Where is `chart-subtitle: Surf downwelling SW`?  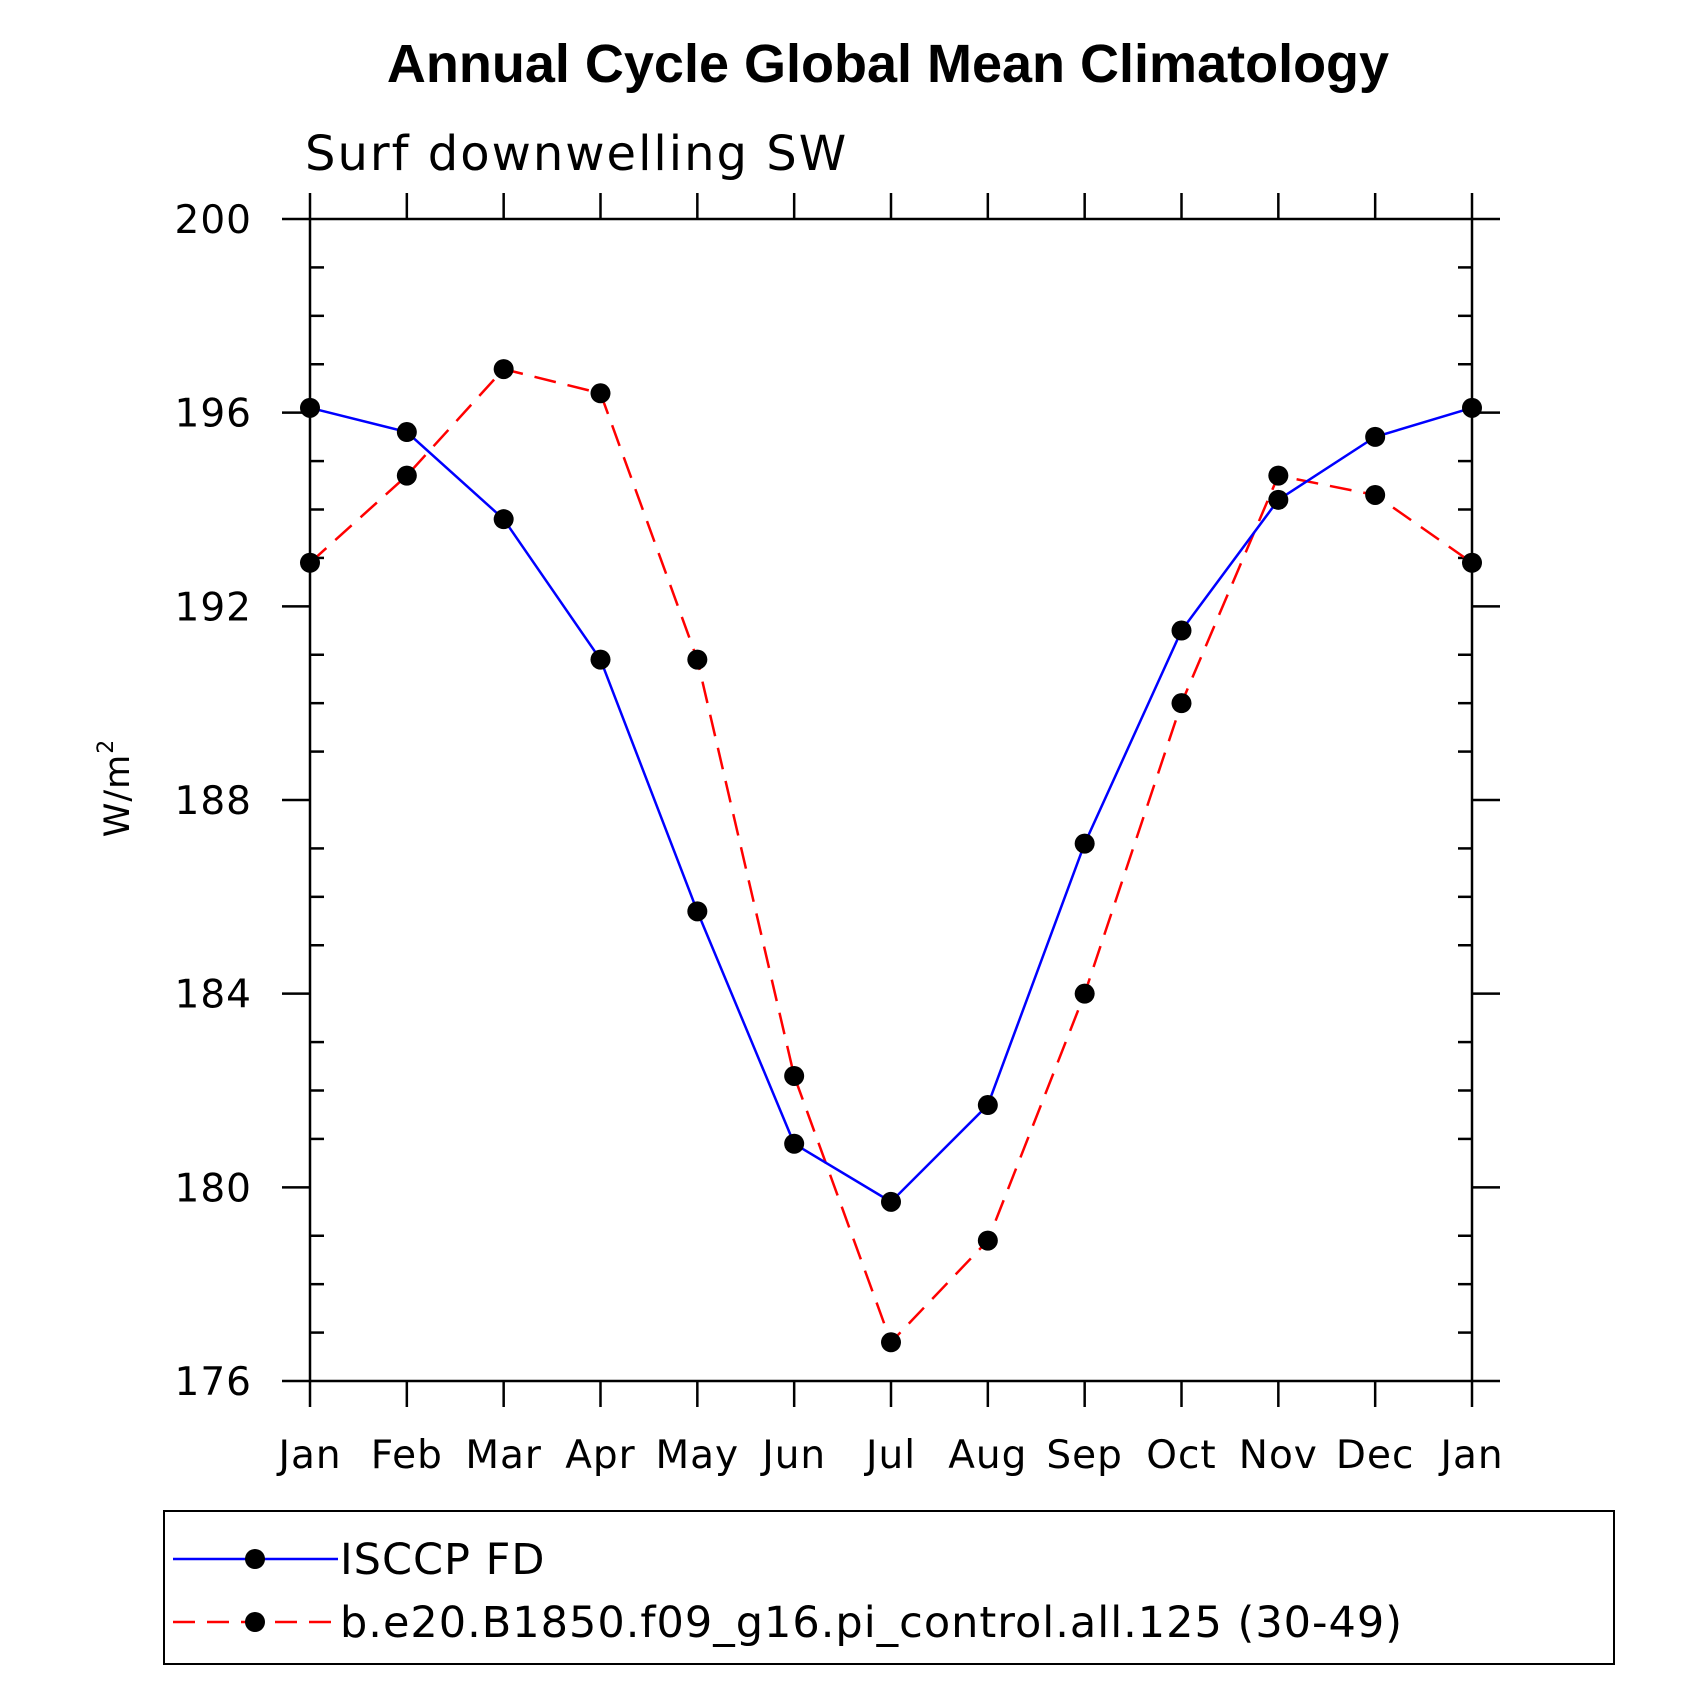 chart-subtitle: Surf downwelling SW is located at coordinates (576, 154).